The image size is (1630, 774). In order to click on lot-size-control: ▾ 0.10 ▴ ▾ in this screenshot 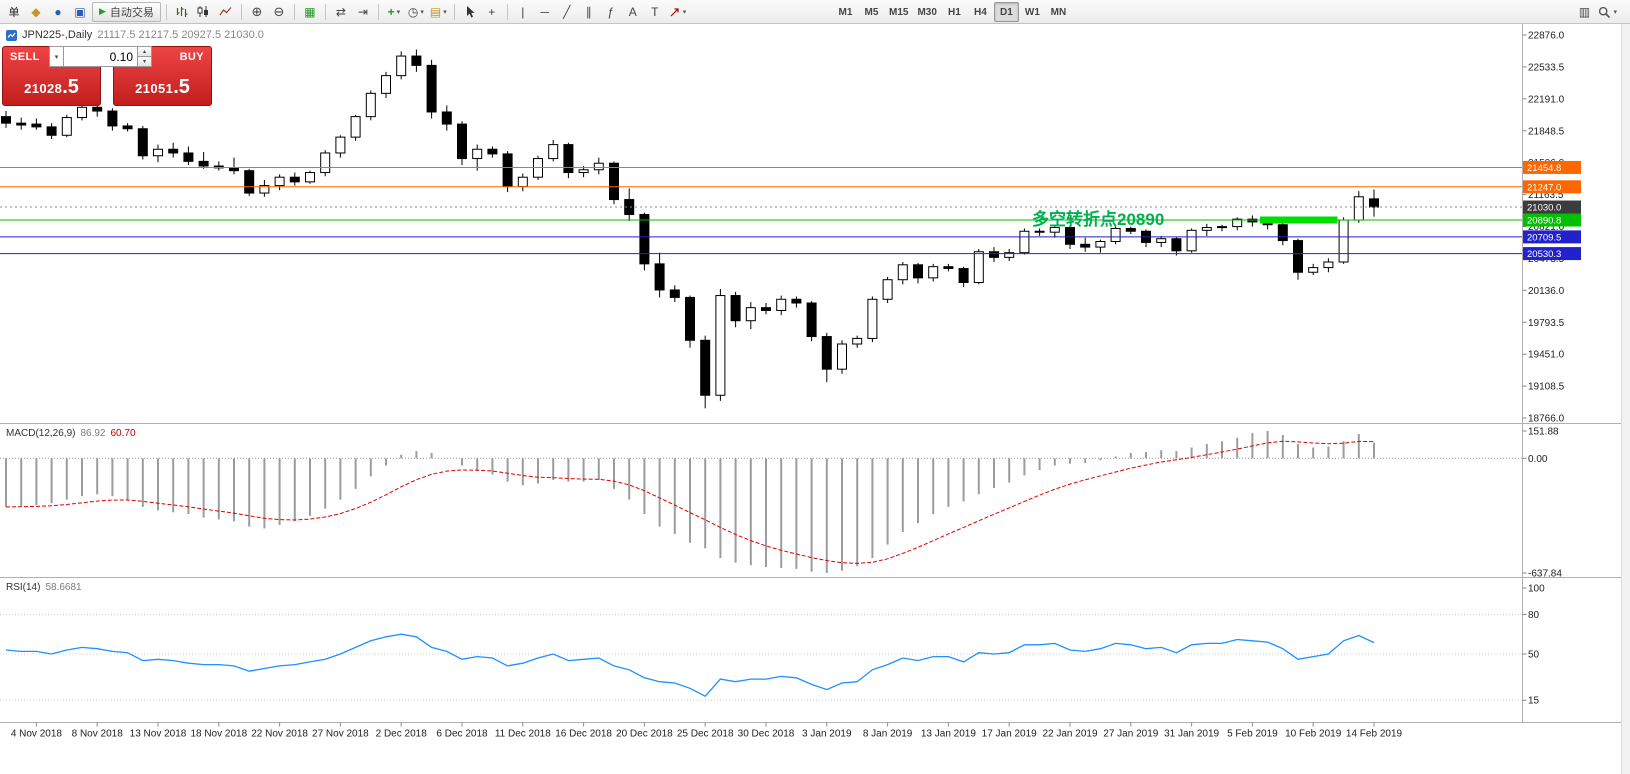, I will do `click(100, 56)`.